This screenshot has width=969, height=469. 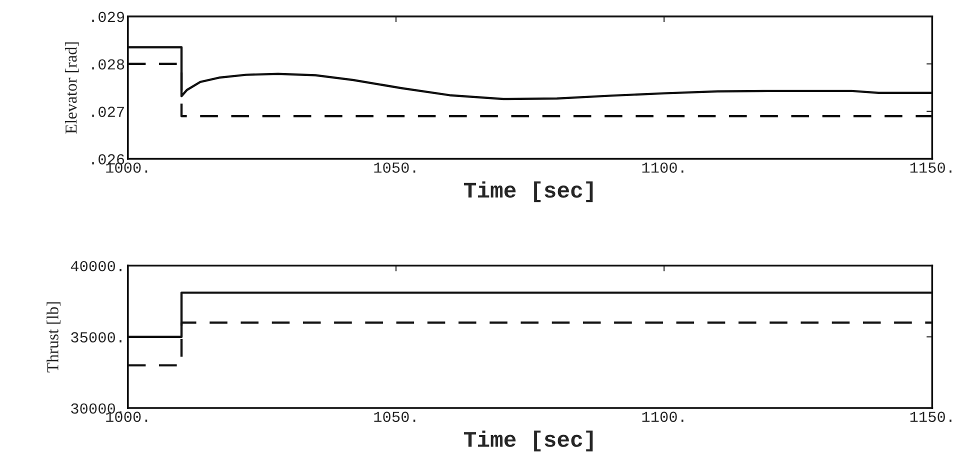 I want to click on y-tick-label: .029, so click(x=108, y=17).